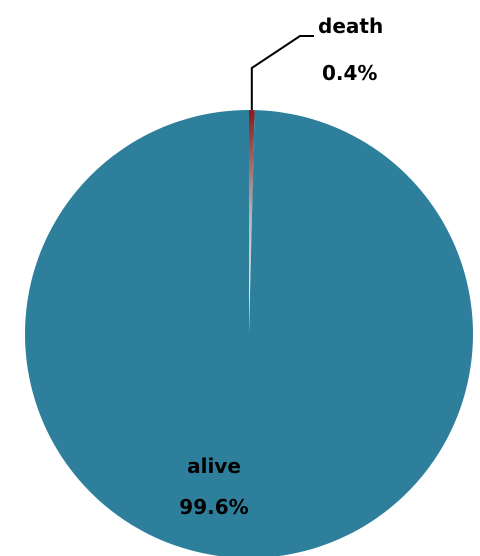 Image resolution: width=480 pixels, height=556 pixels. I want to click on death-slice-value-label: 0.4%, so click(349, 73).